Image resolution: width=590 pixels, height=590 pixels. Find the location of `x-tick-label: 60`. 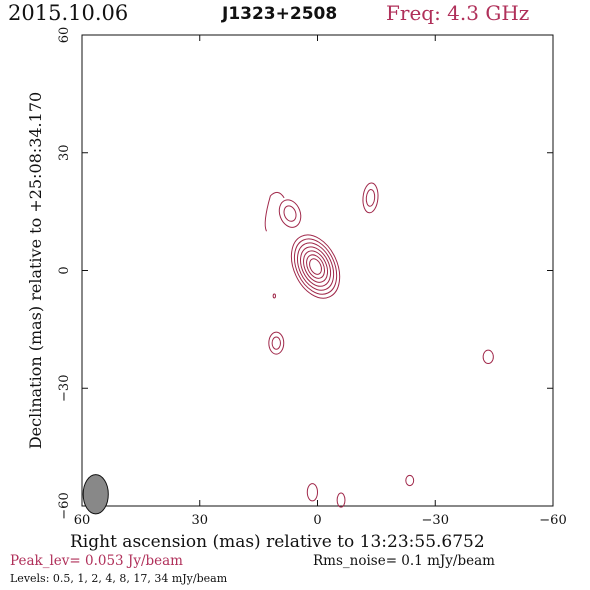

x-tick-label: 60 is located at coordinates (82, 520).